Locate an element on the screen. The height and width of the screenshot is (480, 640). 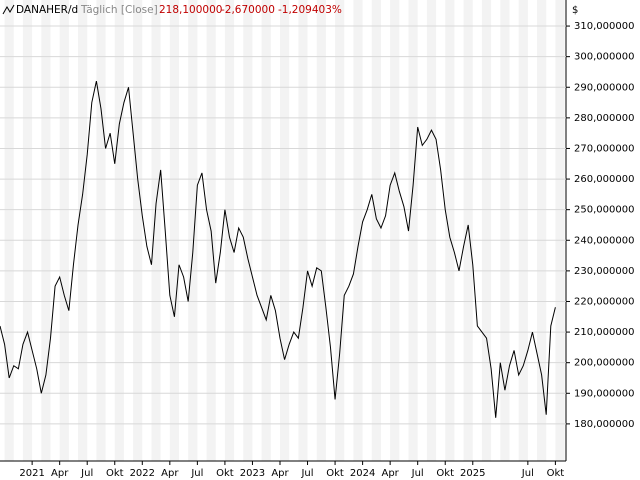
last-price: 218,100000 is located at coordinates (190, 10).